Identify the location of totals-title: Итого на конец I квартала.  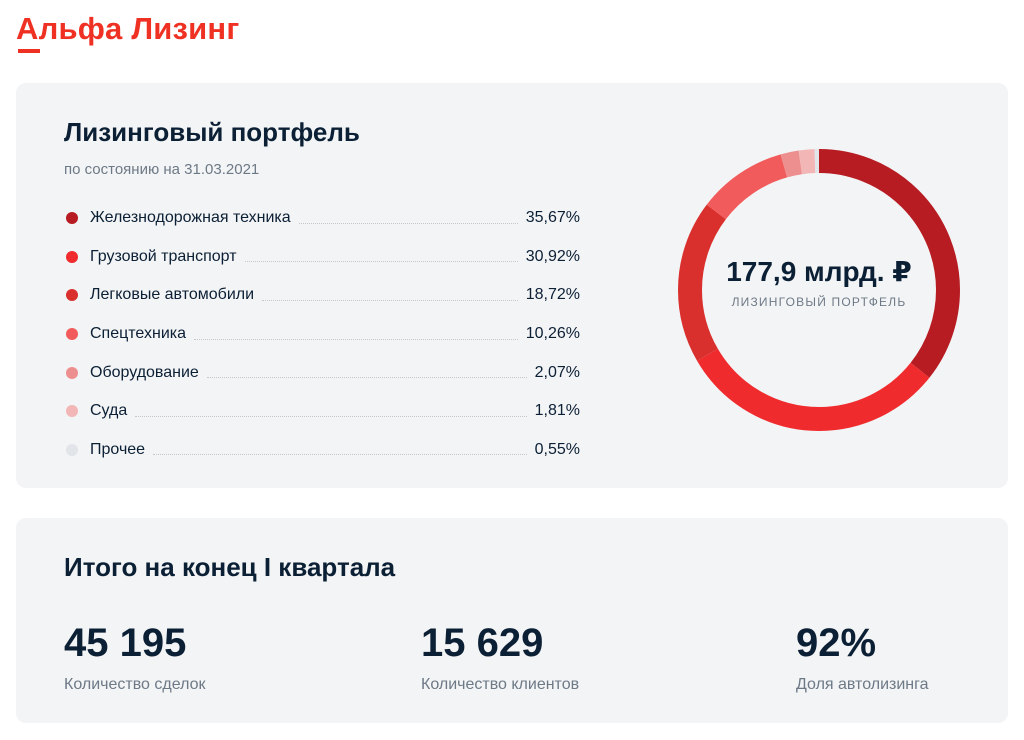
(230, 567).